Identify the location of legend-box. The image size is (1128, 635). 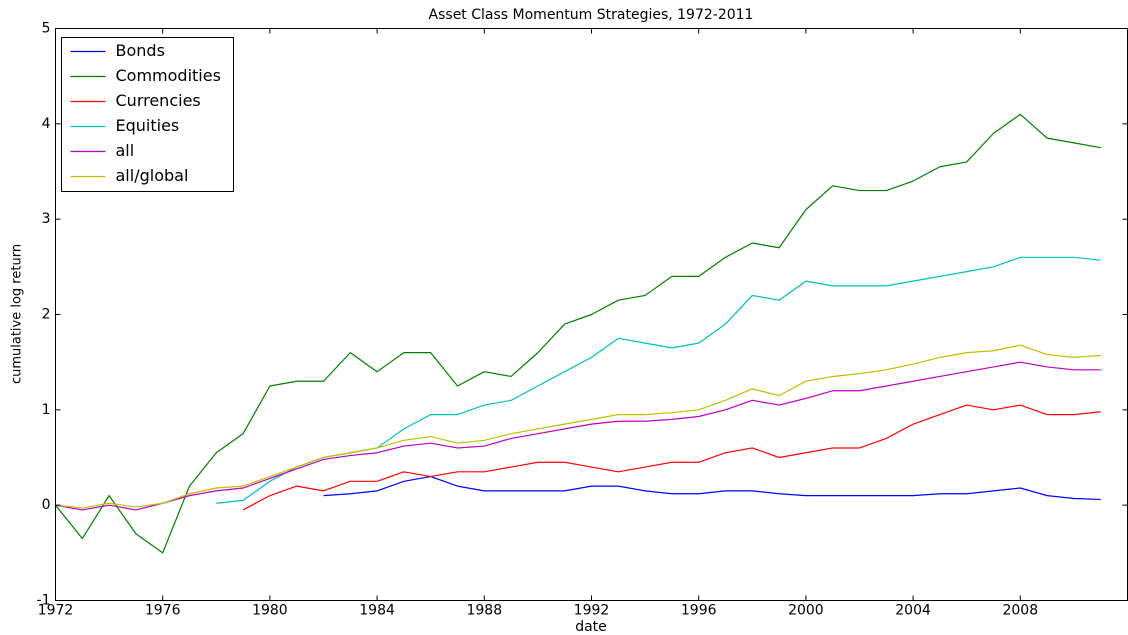
(147, 114).